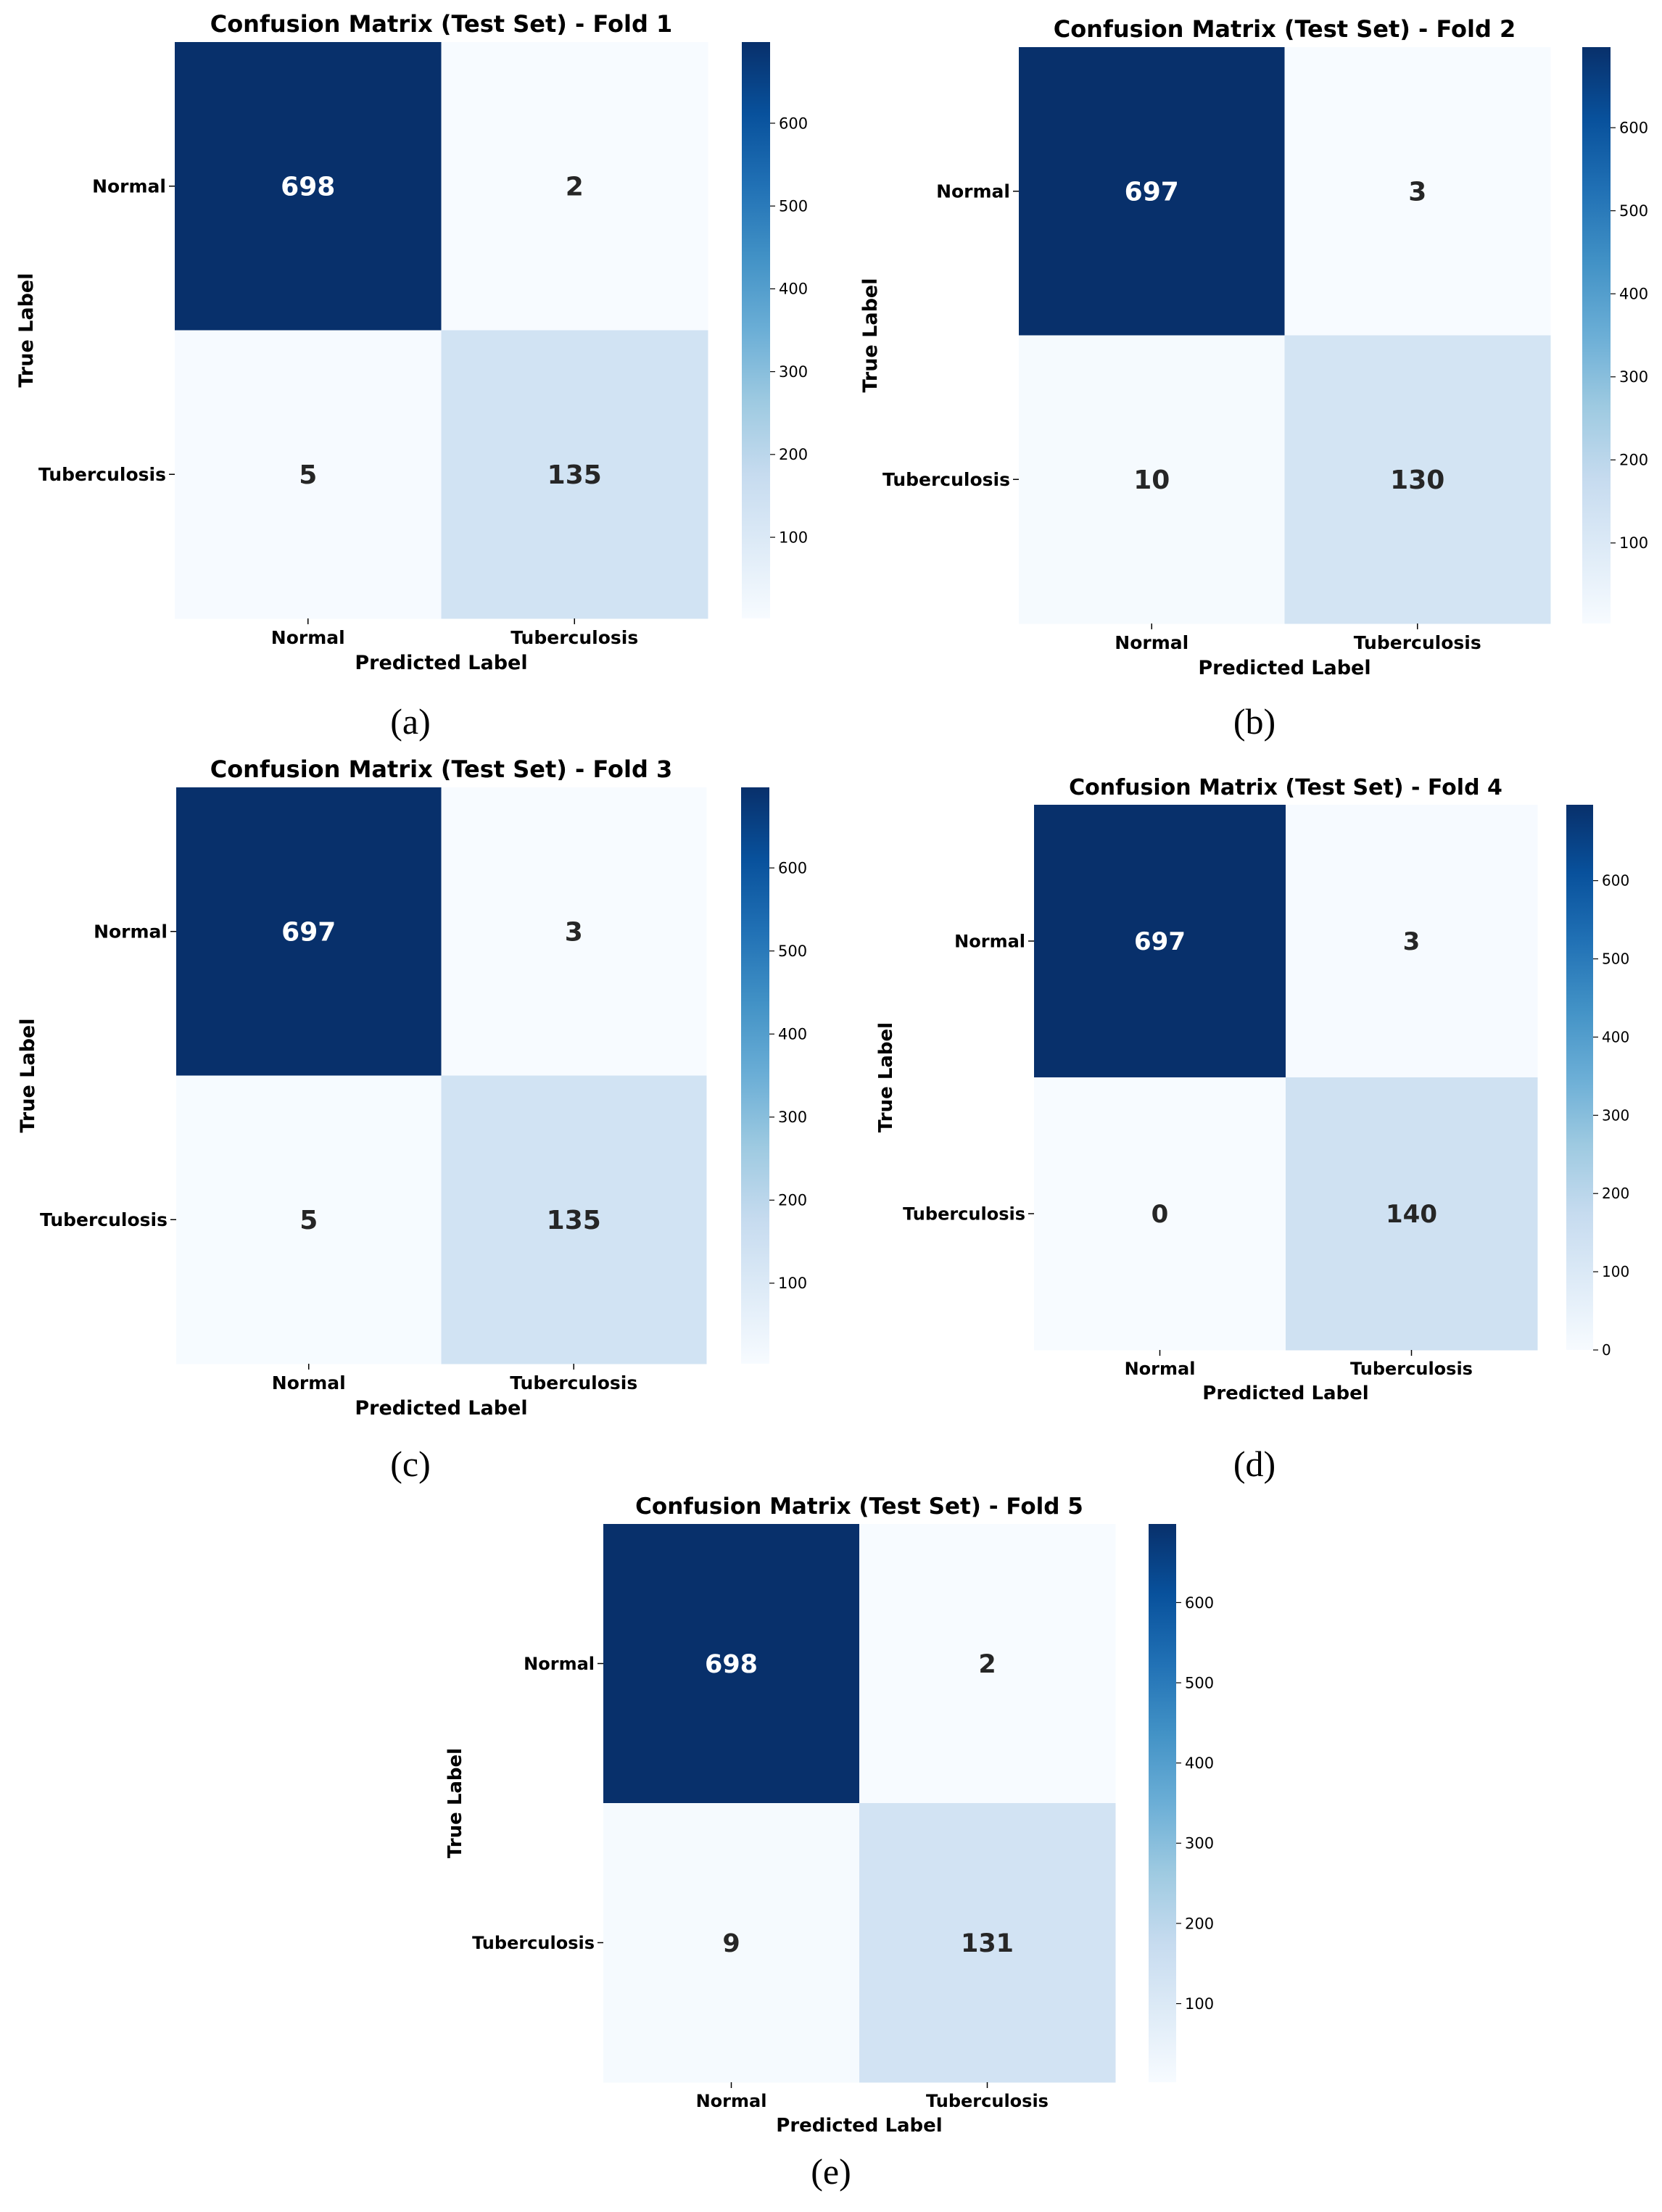 The image size is (1662, 2212). Describe the element at coordinates (831, 2171) in the screenshot. I see `caption-e: (e)` at that location.